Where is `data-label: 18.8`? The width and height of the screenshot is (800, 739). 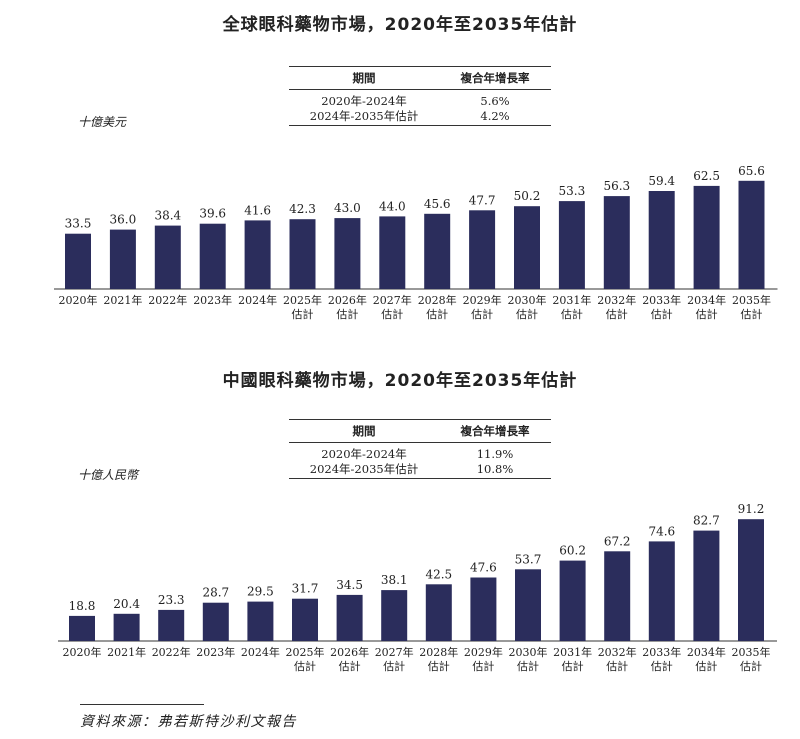 data-label: 18.8 is located at coordinates (82, 606).